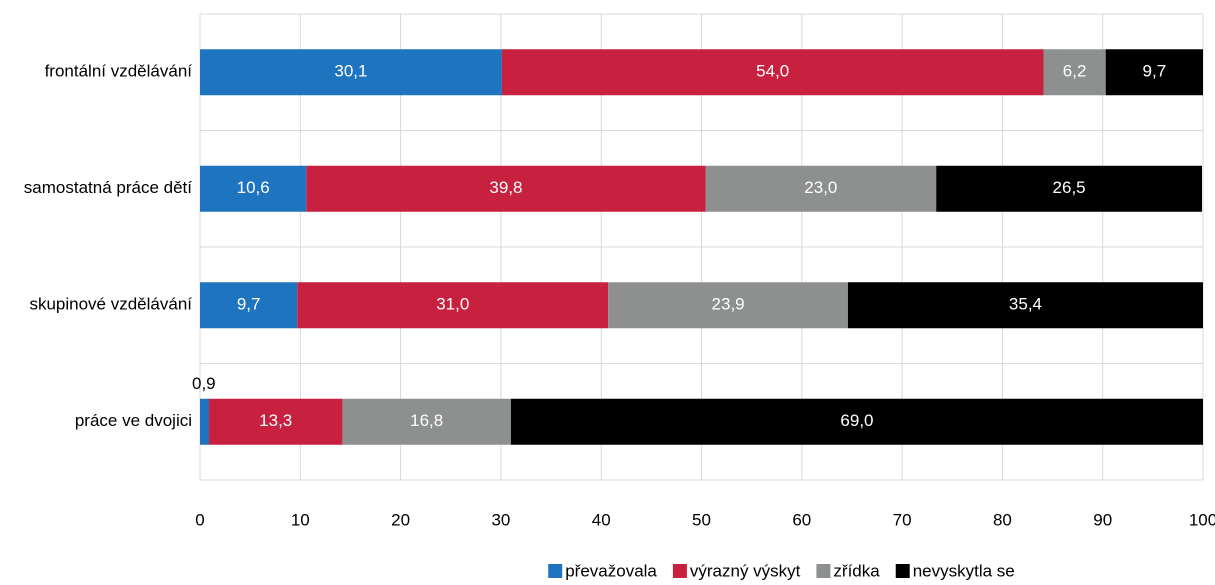 The image size is (1215, 585). I want to click on data-label: 39,8, so click(505, 187).